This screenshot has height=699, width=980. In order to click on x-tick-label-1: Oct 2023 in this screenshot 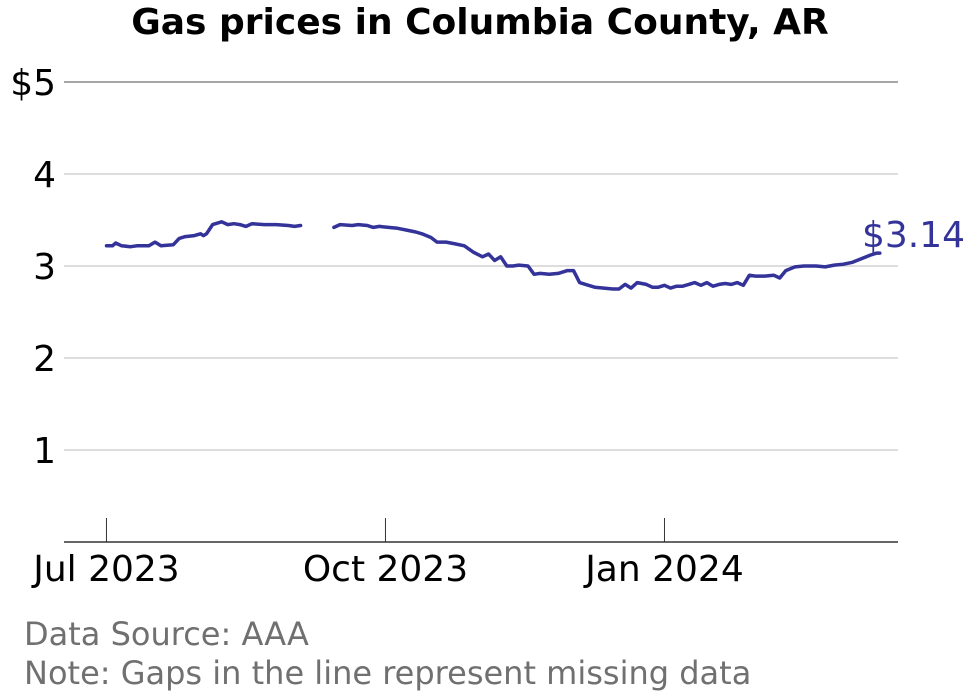, I will do `click(385, 569)`.